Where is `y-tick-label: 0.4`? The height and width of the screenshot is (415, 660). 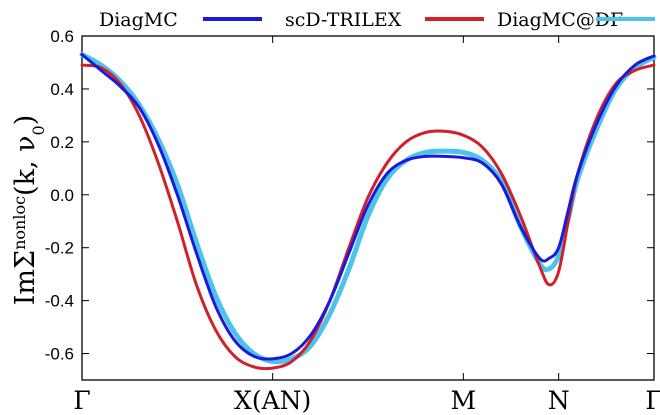
y-tick-label: 0.4 is located at coordinates (62, 89).